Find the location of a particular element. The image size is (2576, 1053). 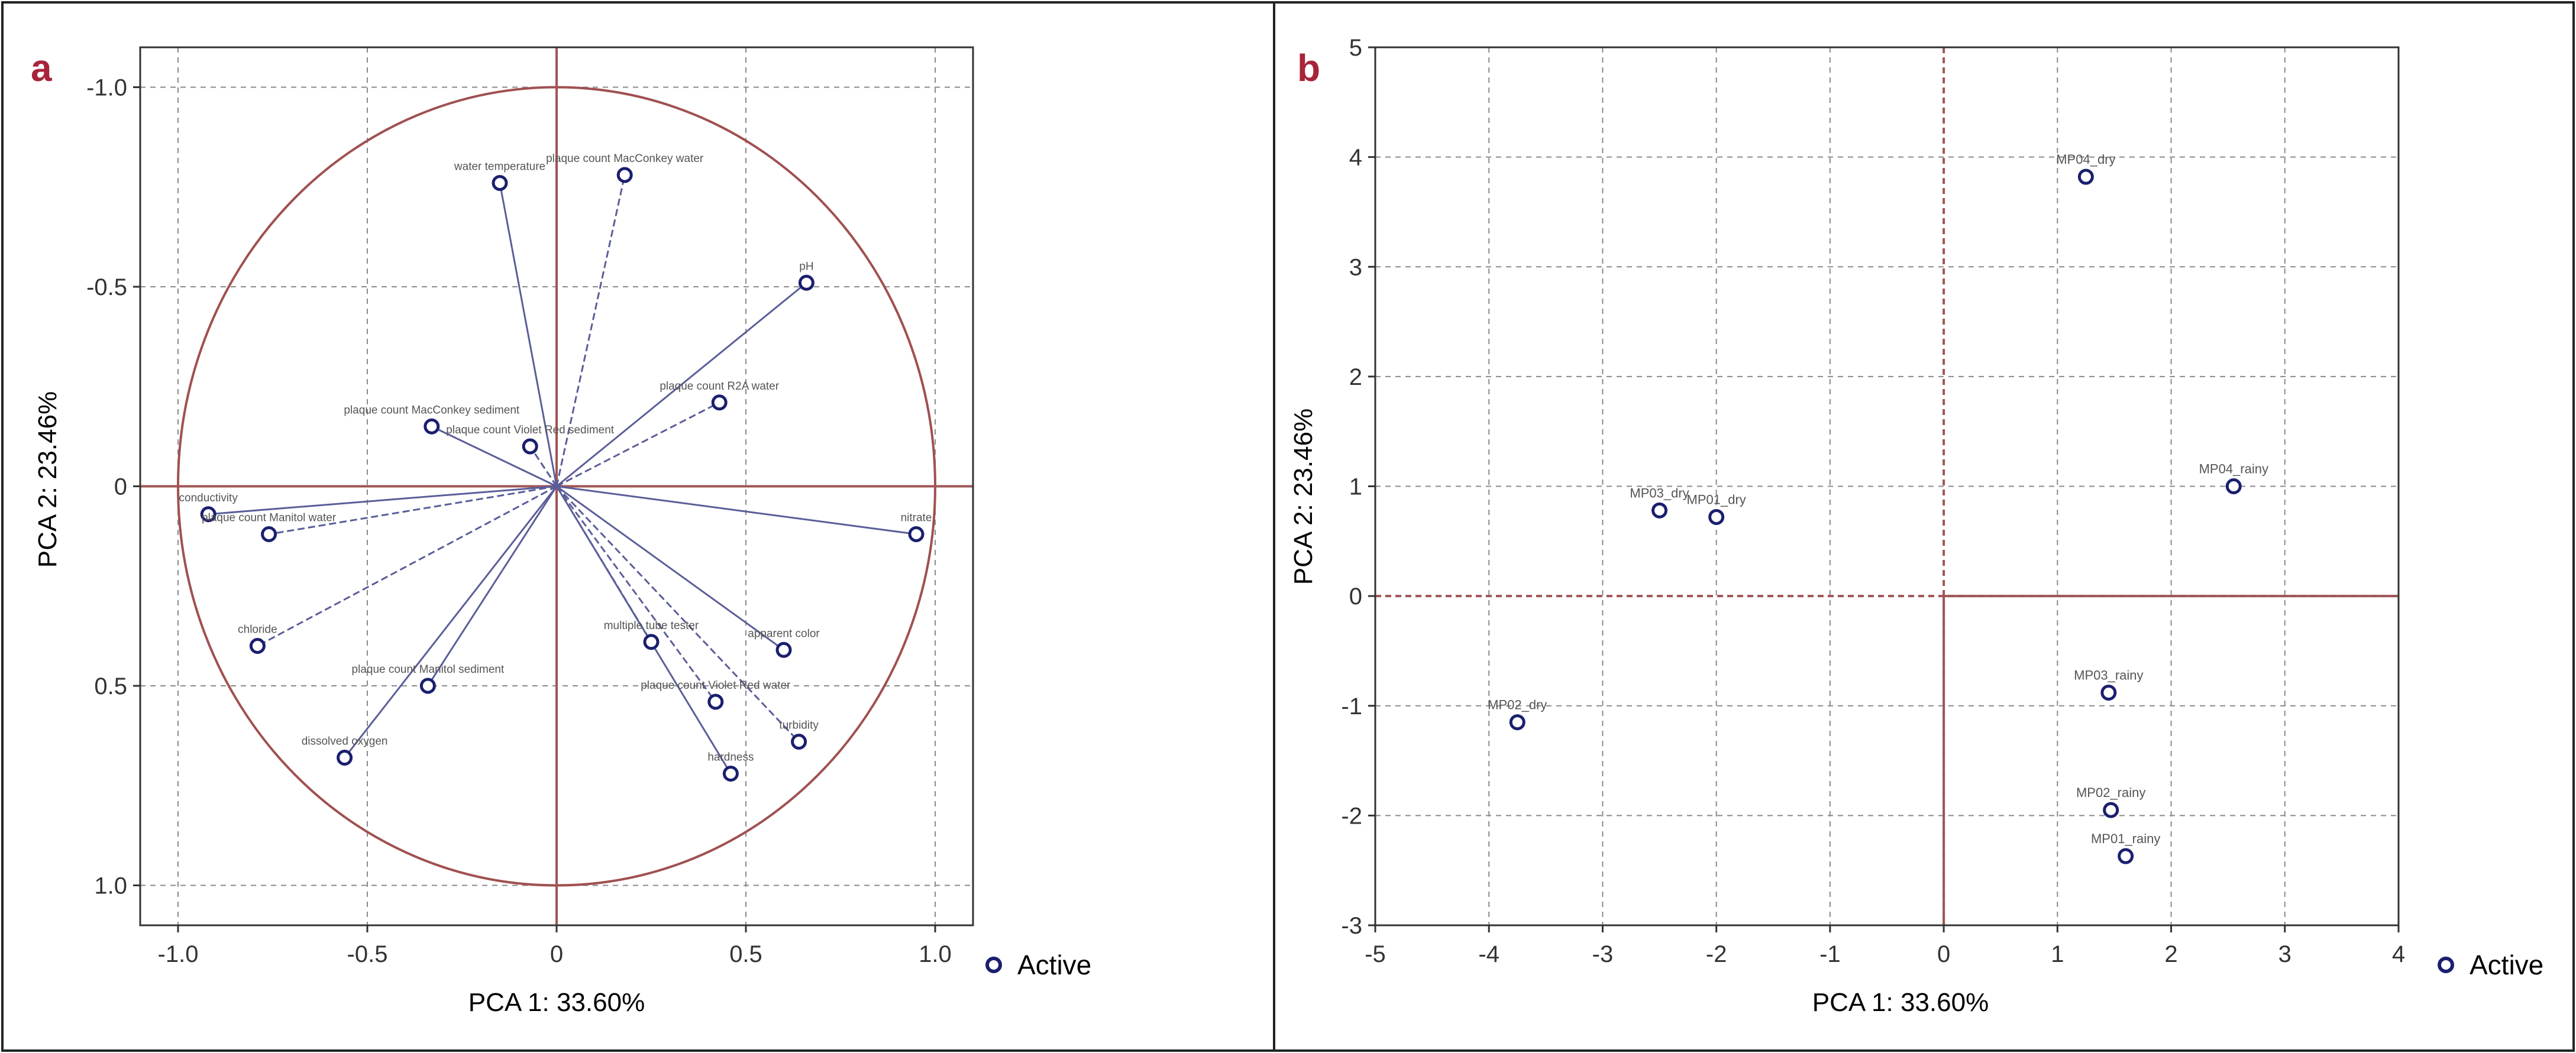

x-tick-label: -0.5 is located at coordinates (367, 954).